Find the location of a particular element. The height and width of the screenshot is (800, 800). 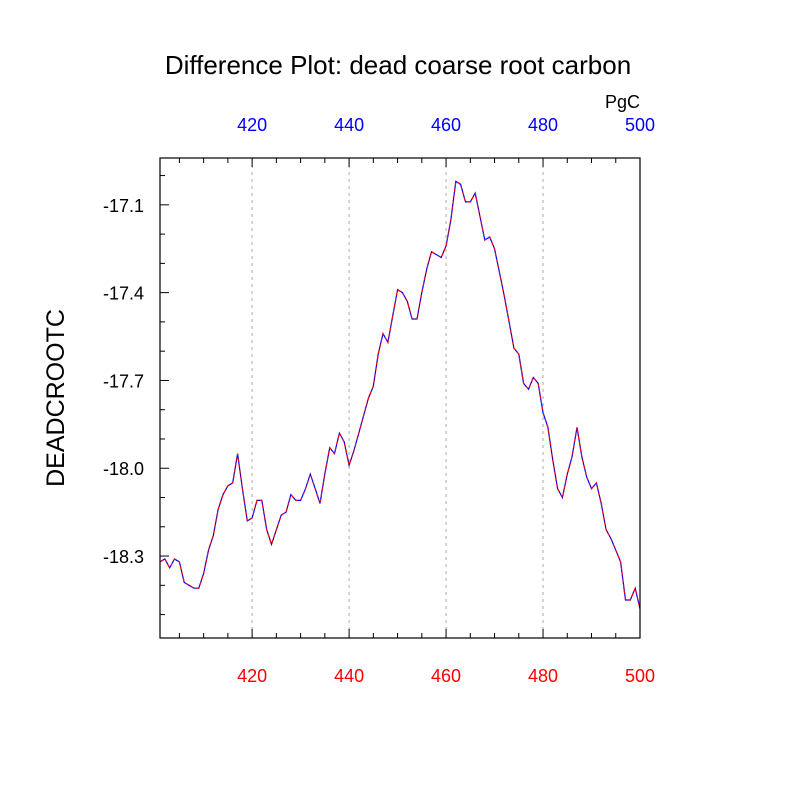

y-axis-title: DEADCROOTC is located at coordinates (56, 398).